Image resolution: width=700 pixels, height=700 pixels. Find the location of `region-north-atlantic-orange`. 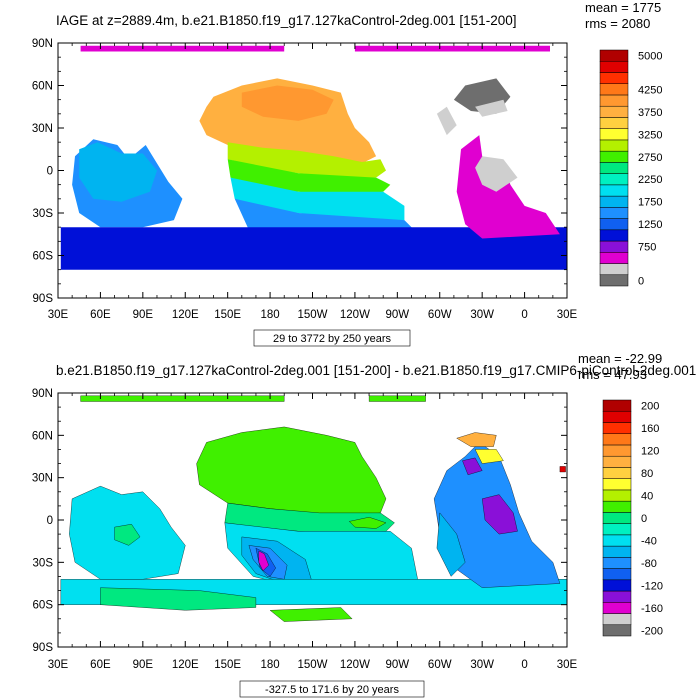

region-north-atlantic-orange is located at coordinates (476, 439).